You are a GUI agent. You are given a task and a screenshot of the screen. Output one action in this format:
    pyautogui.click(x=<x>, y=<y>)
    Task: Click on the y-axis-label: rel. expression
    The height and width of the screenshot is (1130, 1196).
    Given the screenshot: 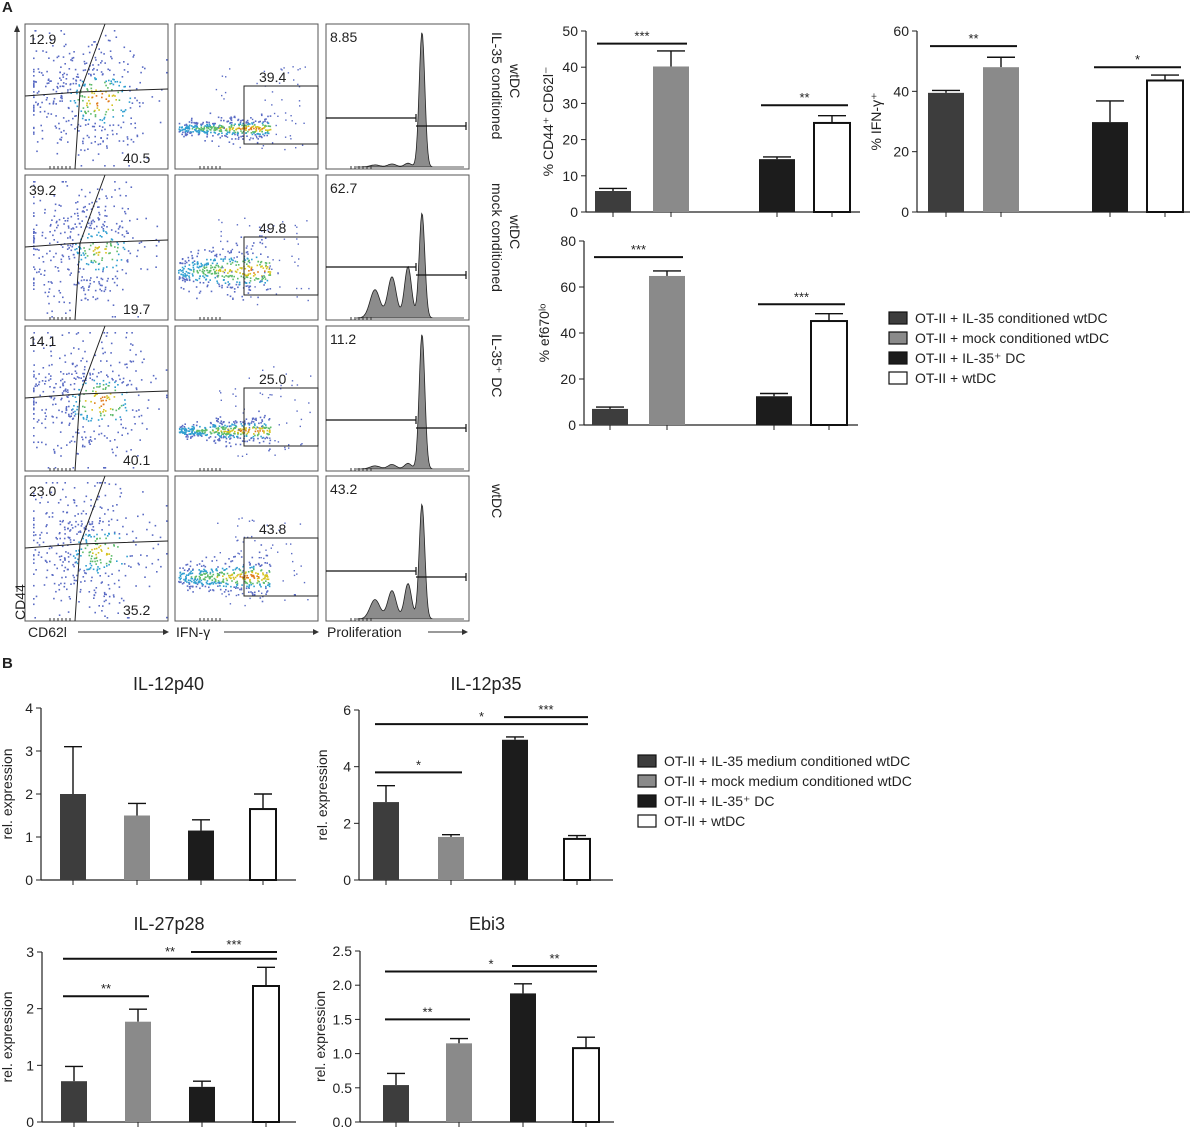 What is the action you would take?
    pyautogui.click(x=7, y=1036)
    